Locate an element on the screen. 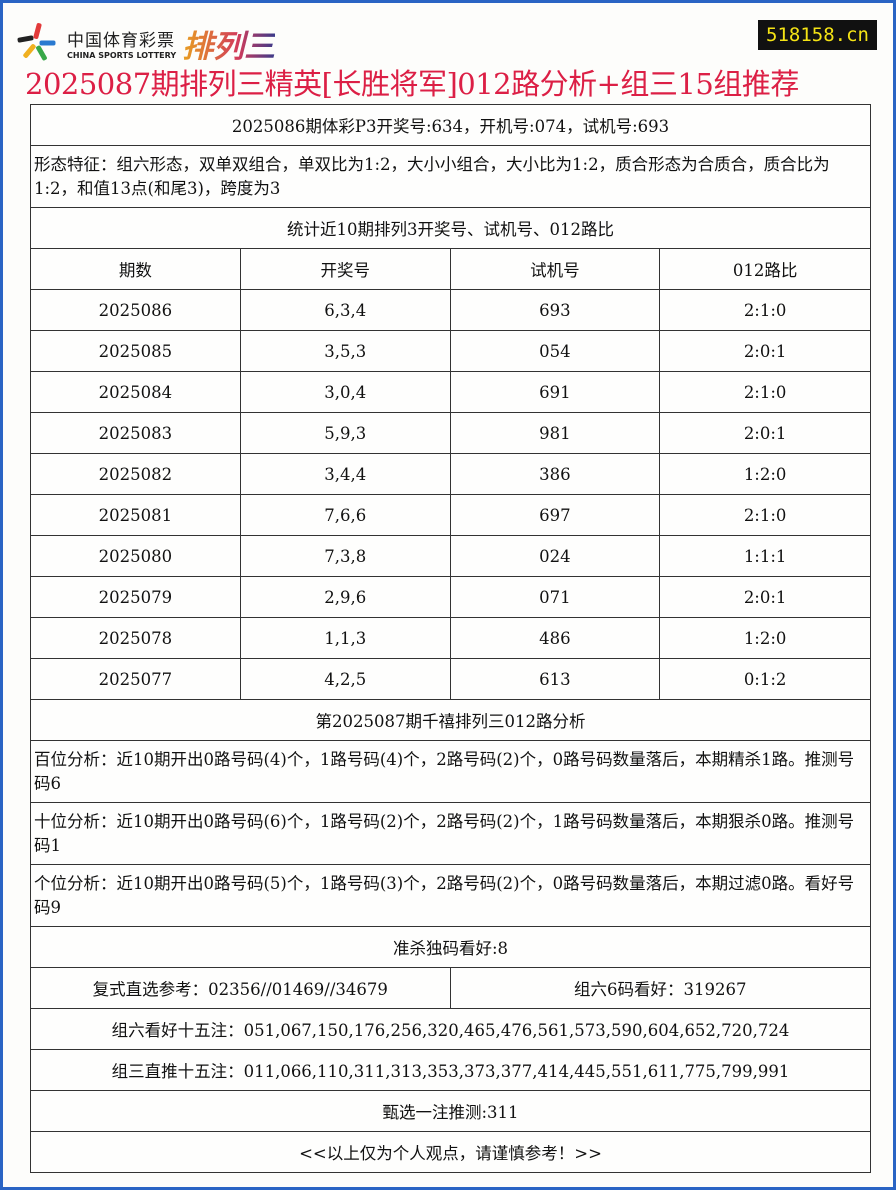 This screenshot has width=896, height=1190. table-cell: 697 is located at coordinates (555, 515).